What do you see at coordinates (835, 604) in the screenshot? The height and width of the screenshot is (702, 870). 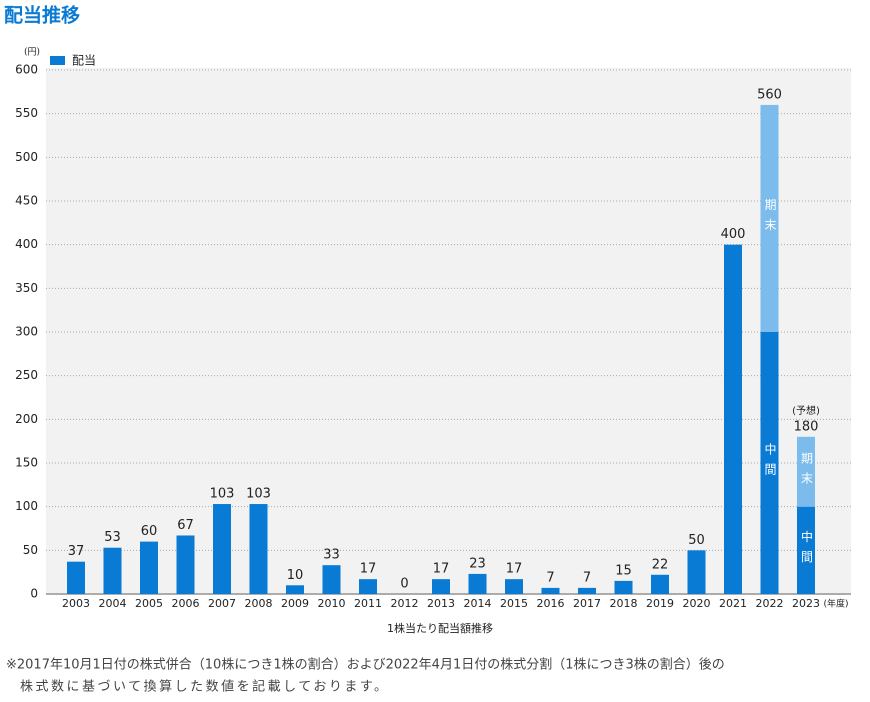 I see `x-unit: (年度)` at bounding box center [835, 604].